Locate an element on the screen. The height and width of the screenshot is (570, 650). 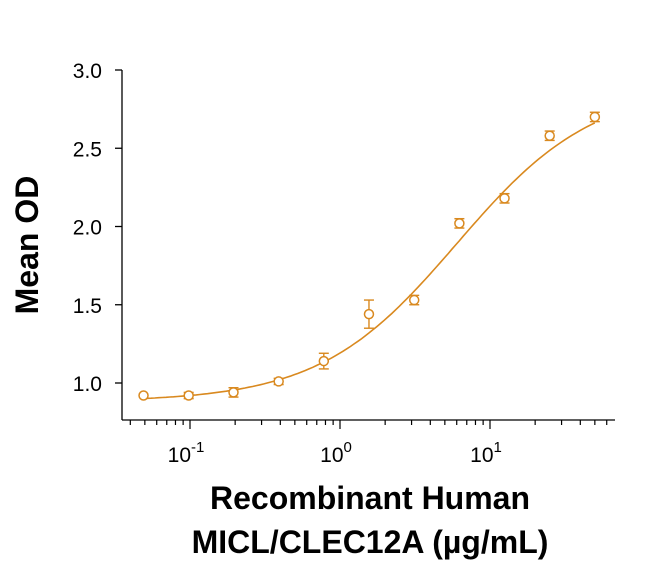
x-tick-label: 10⁻¹ is located at coordinates (186, 453).